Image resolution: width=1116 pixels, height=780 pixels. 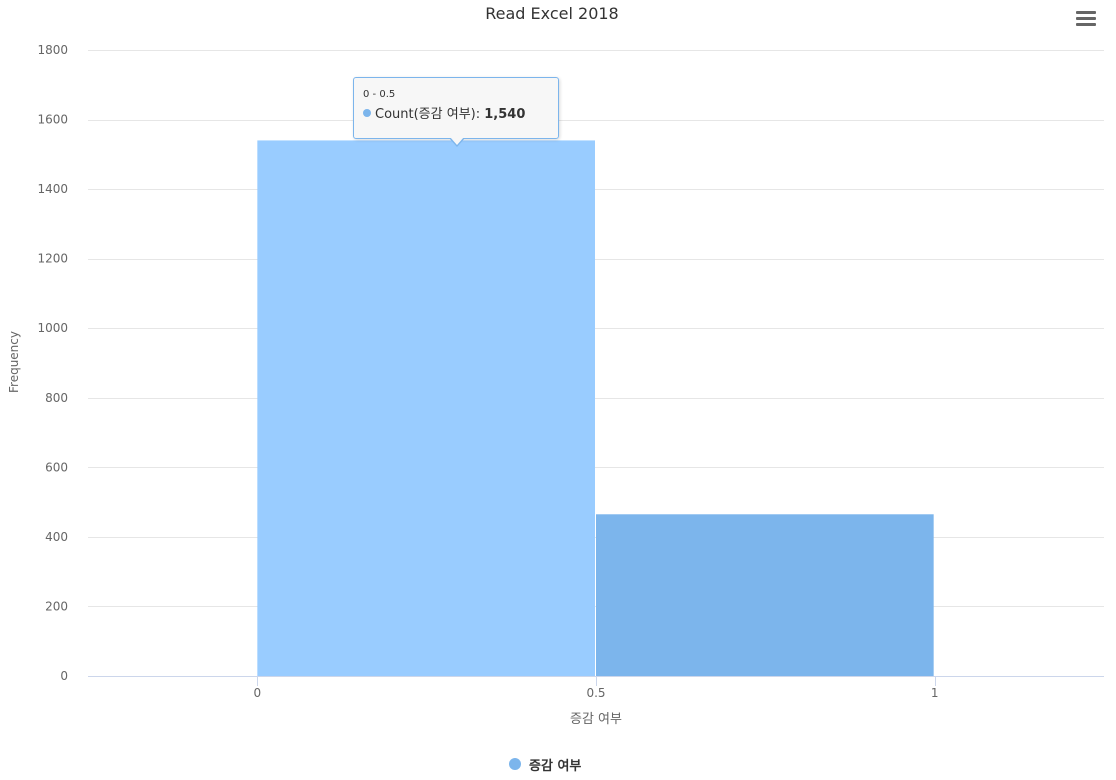 I want to click on x-axis-title: 증감 여부, so click(x=596, y=719).